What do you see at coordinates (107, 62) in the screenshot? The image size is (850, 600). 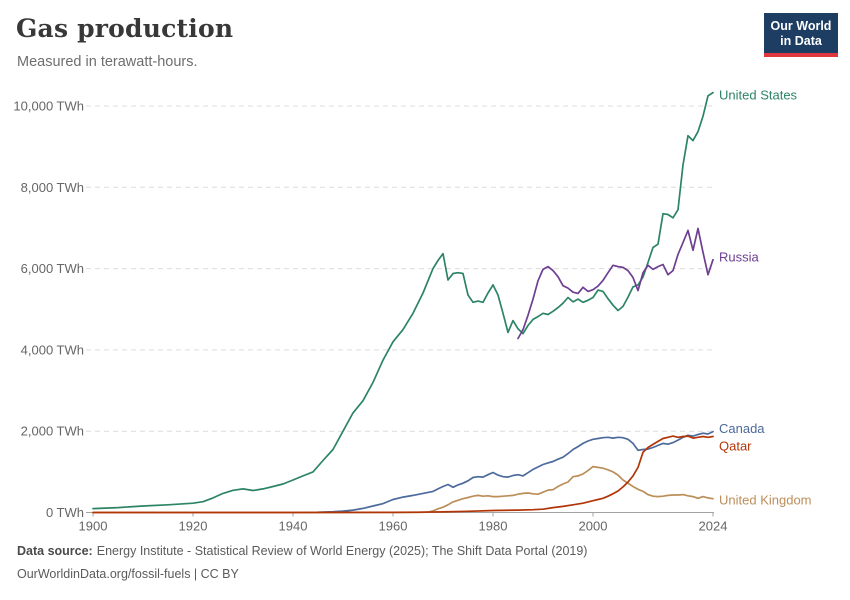 I see `chart-subtitle: Measured in terawatt-hours.` at bounding box center [107, 62].